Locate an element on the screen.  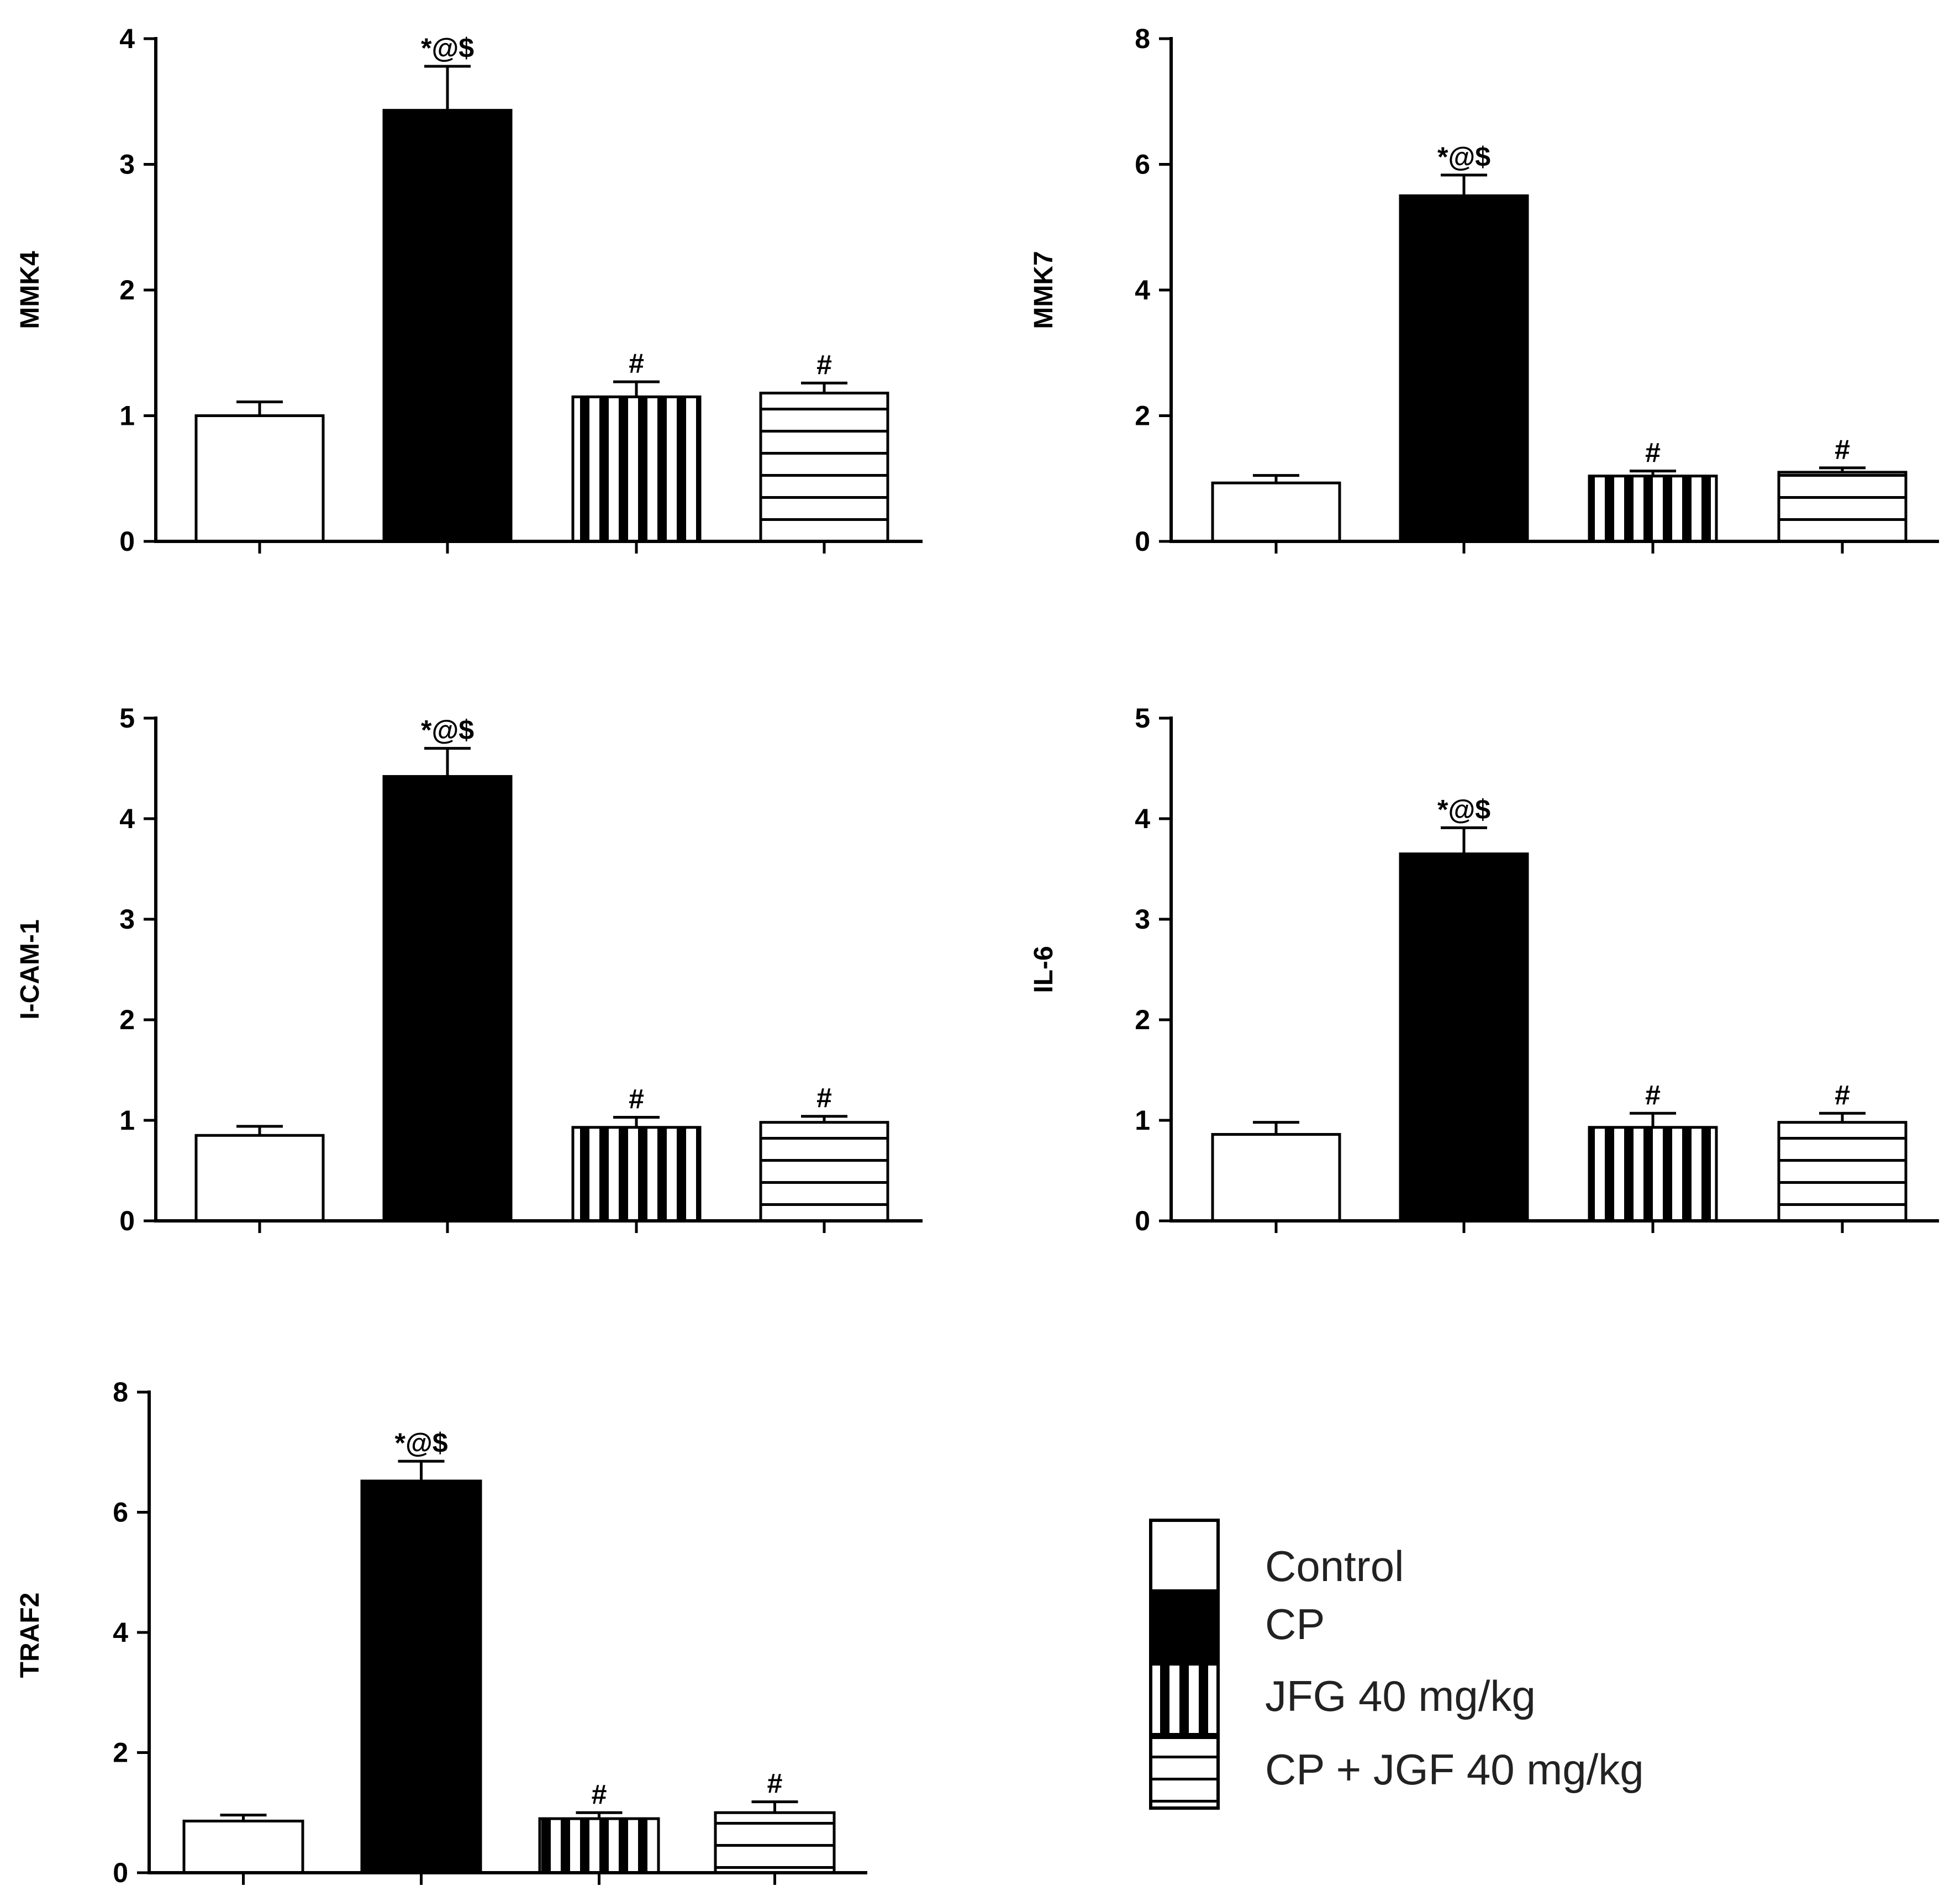
y-tick-label-il6-4: 4 is located at coordinates (1142, 818).